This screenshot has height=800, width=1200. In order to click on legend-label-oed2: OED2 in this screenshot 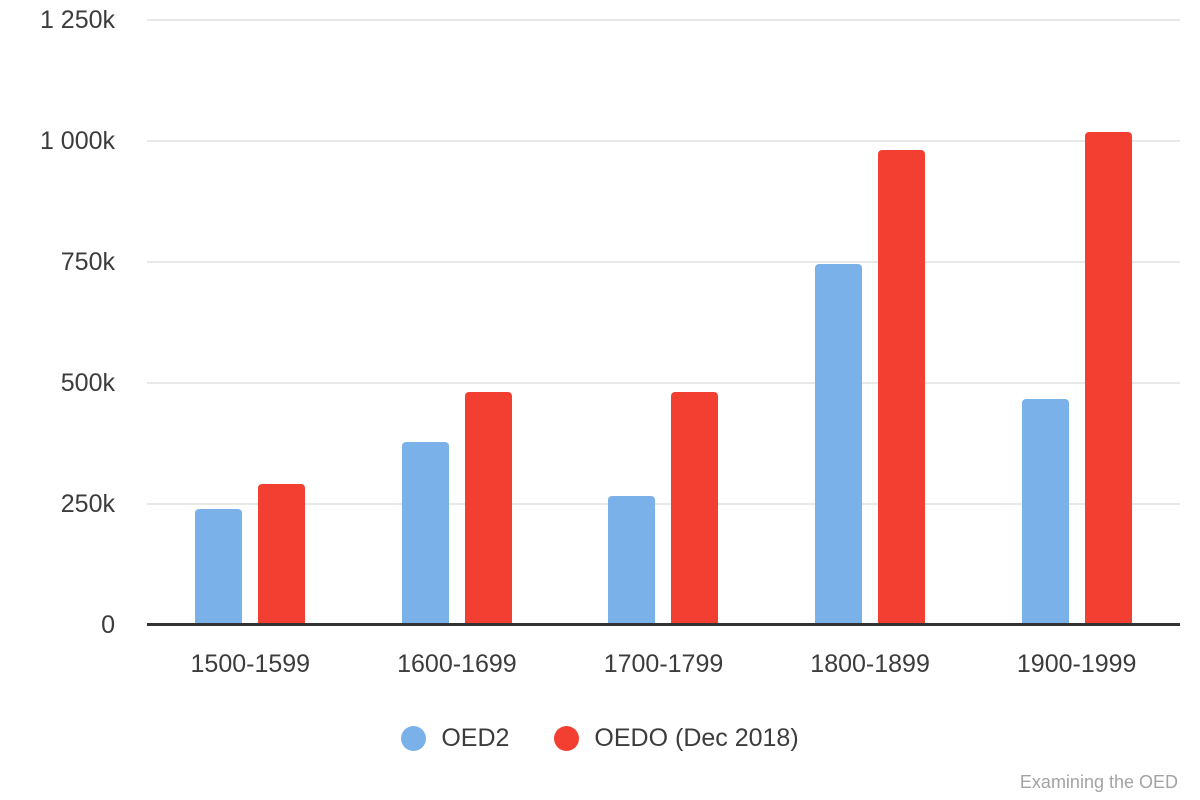, I will do `click(475, 738)`.